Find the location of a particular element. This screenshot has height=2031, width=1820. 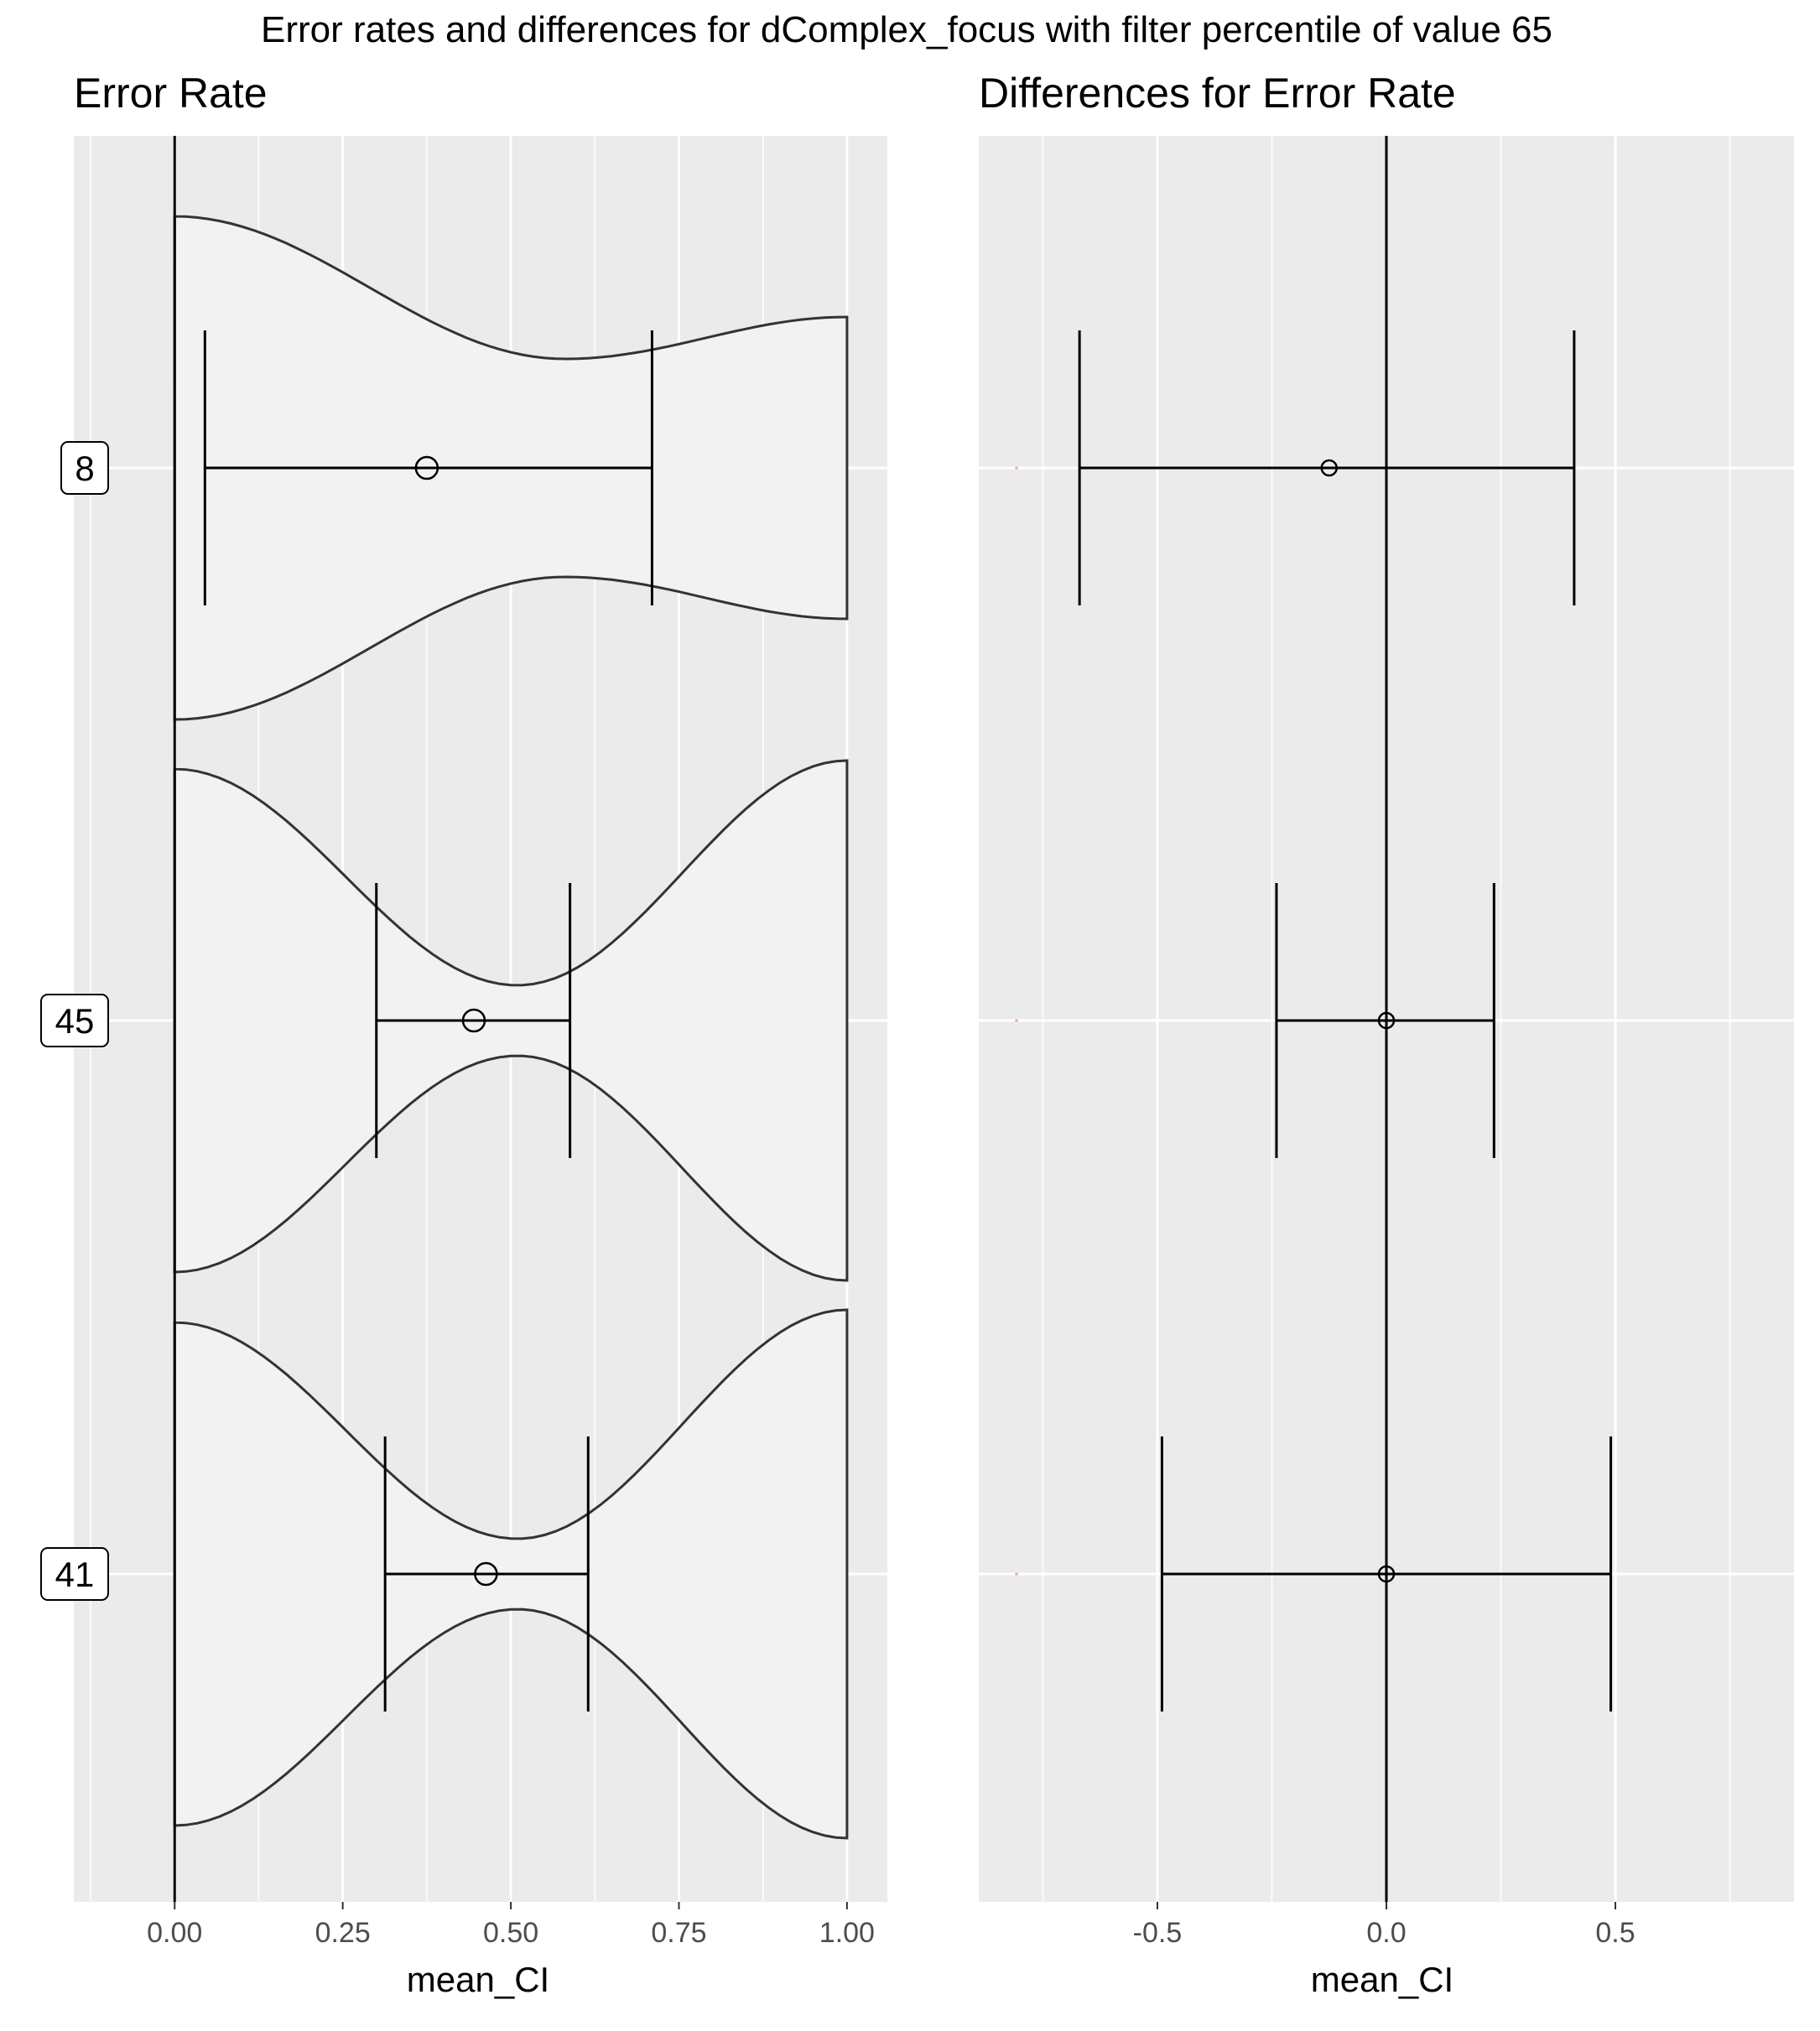

category-label: 8 is located at coordinates (84, 469).